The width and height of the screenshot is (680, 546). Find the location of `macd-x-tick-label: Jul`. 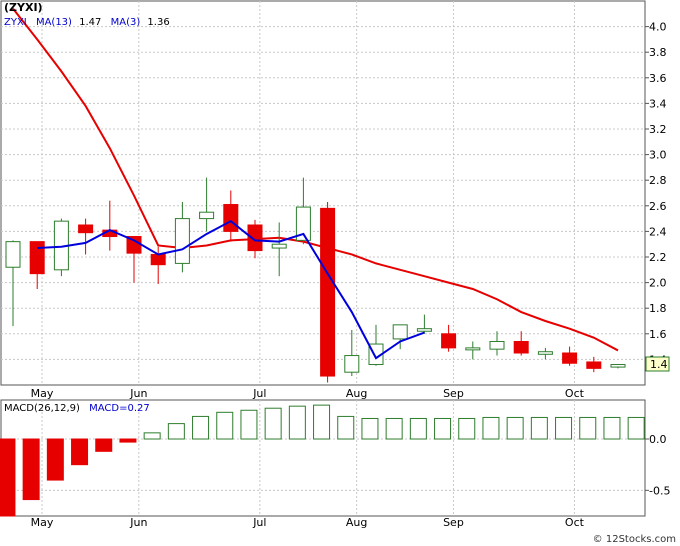

macd-x-tick-label: Jul is located at coordinates (259, 522).